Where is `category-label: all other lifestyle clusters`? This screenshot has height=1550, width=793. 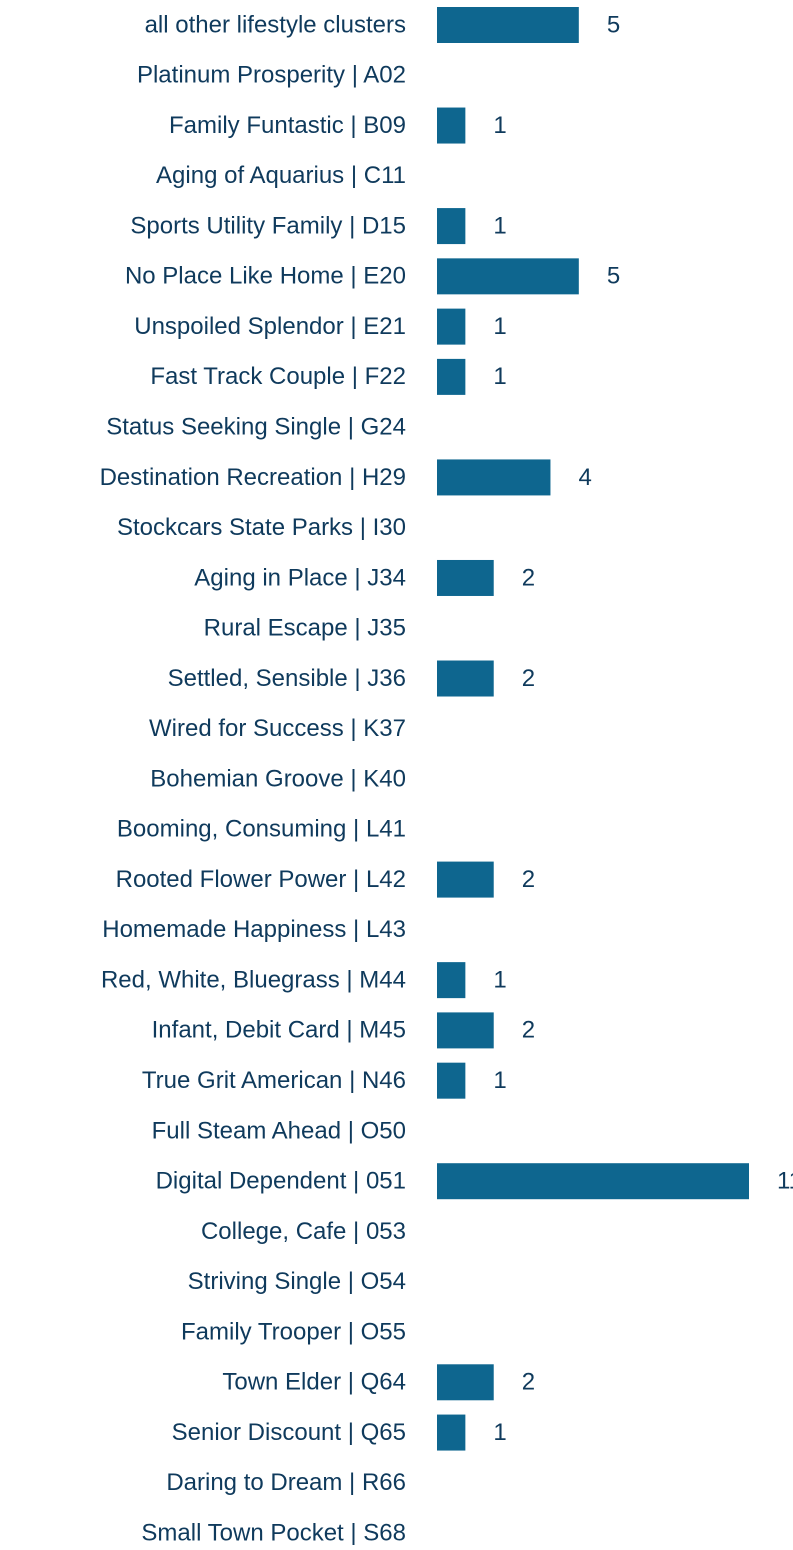
category-label: all other lifestyle clusters is located at coordinates (275, 24).